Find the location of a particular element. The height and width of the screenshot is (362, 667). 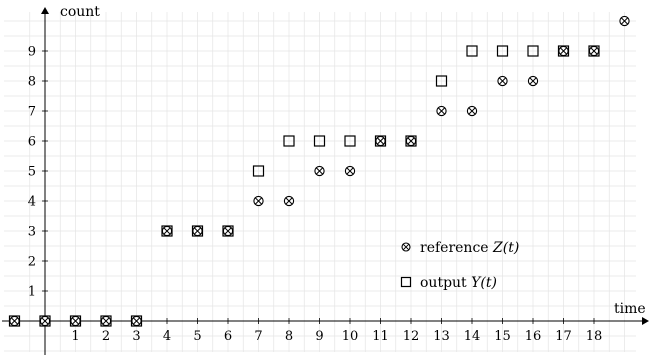

y-tick-label: 5 is located at coordinates (32, 172).